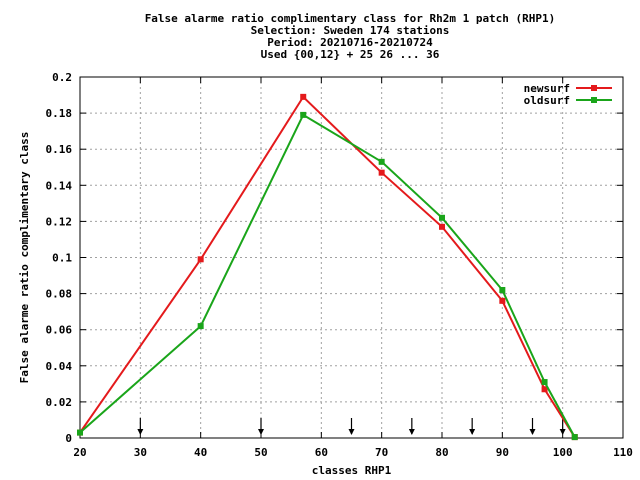 The image size is (640, 480). Describe the element at coordinates (59, 113) in the screenshot. I see `y-tick-label: 0.18` at that location.